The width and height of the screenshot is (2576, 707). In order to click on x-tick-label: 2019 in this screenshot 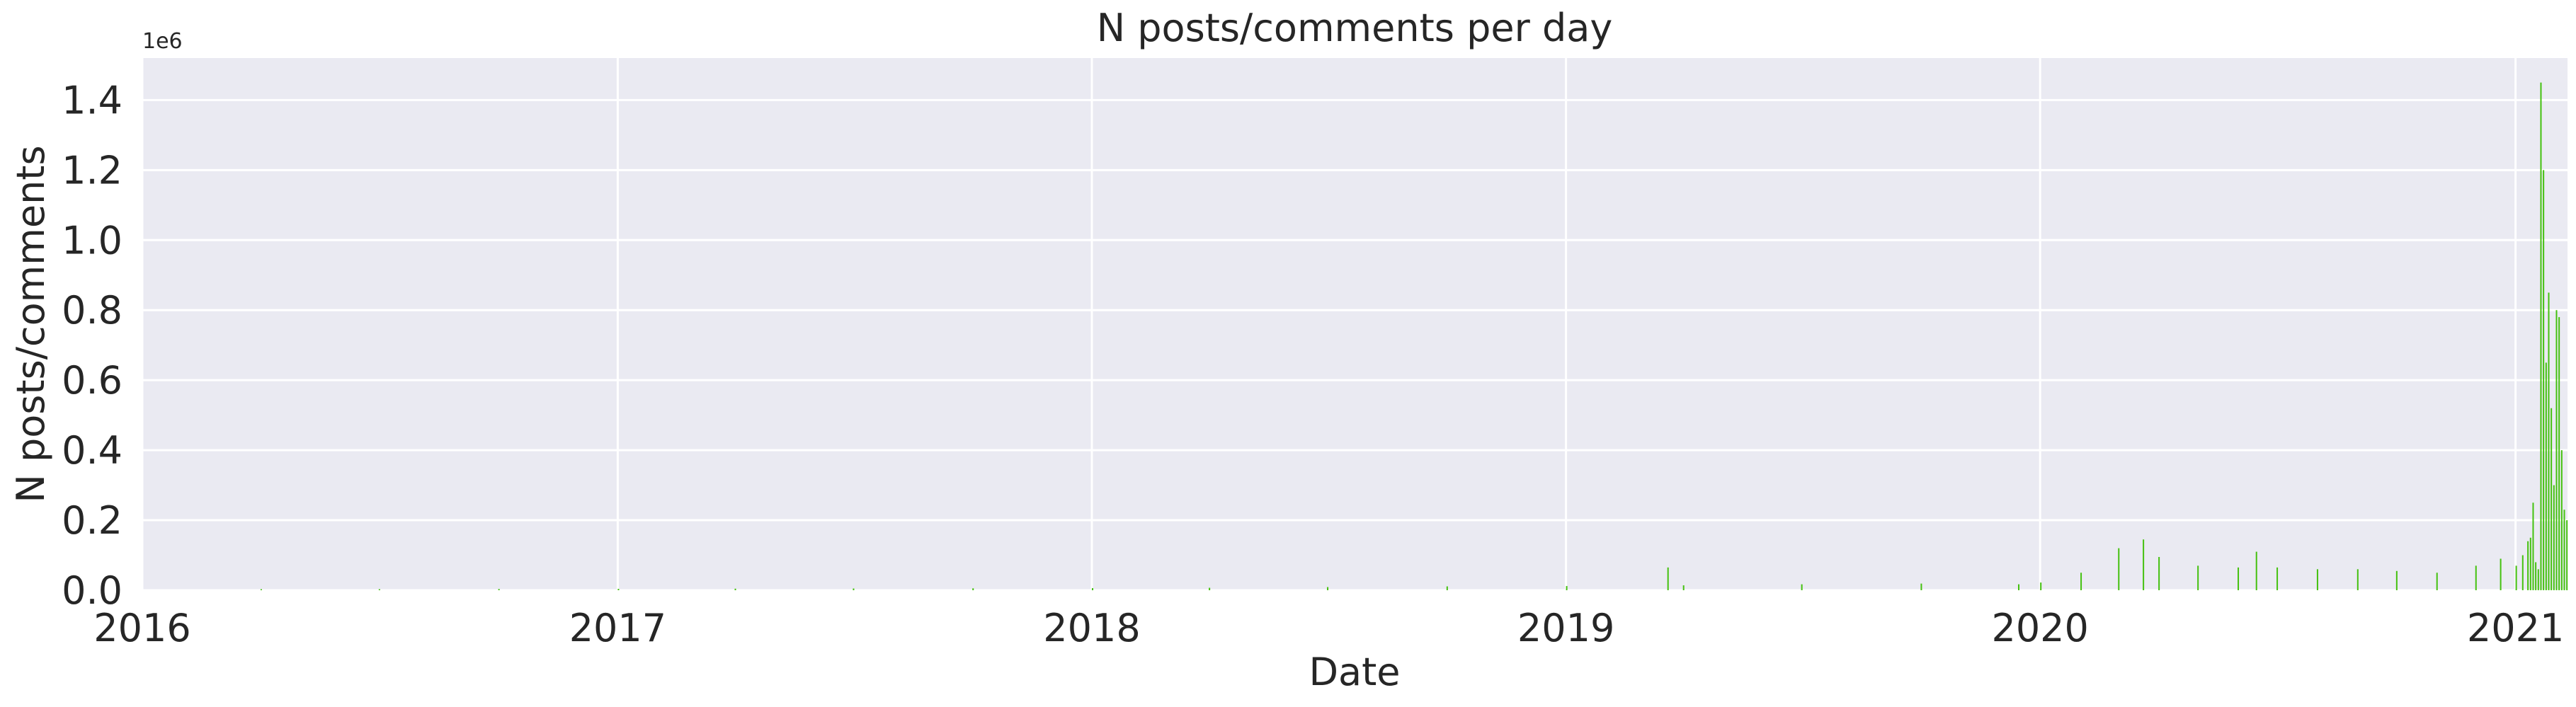, I will do `click(1566, 628)`.